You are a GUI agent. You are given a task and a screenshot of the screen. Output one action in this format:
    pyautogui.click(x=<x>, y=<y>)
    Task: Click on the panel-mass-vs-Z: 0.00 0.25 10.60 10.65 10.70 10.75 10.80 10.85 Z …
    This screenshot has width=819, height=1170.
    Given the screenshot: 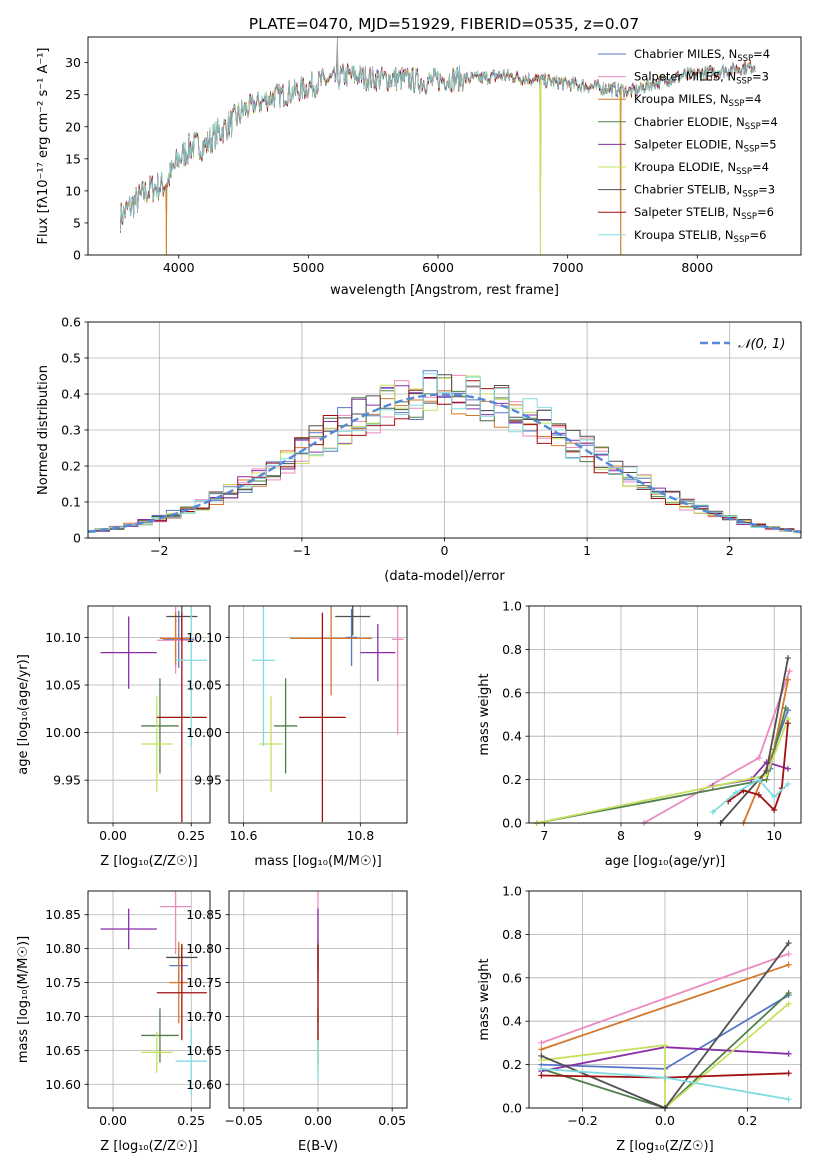 What is the action you would take?
    pyautogui.click(x=113, y=1022)
    